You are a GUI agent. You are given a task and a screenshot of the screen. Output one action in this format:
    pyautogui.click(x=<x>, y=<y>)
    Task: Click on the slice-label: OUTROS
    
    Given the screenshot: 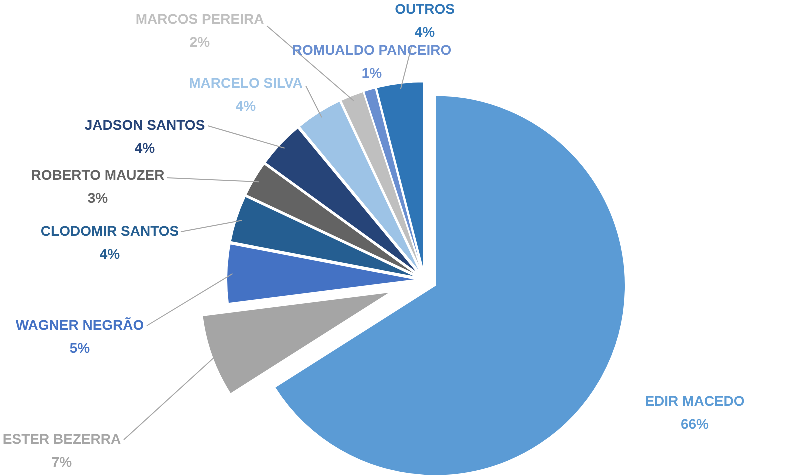 What is the action you would take?
    pyautogui.click(x=425, y=9)
    